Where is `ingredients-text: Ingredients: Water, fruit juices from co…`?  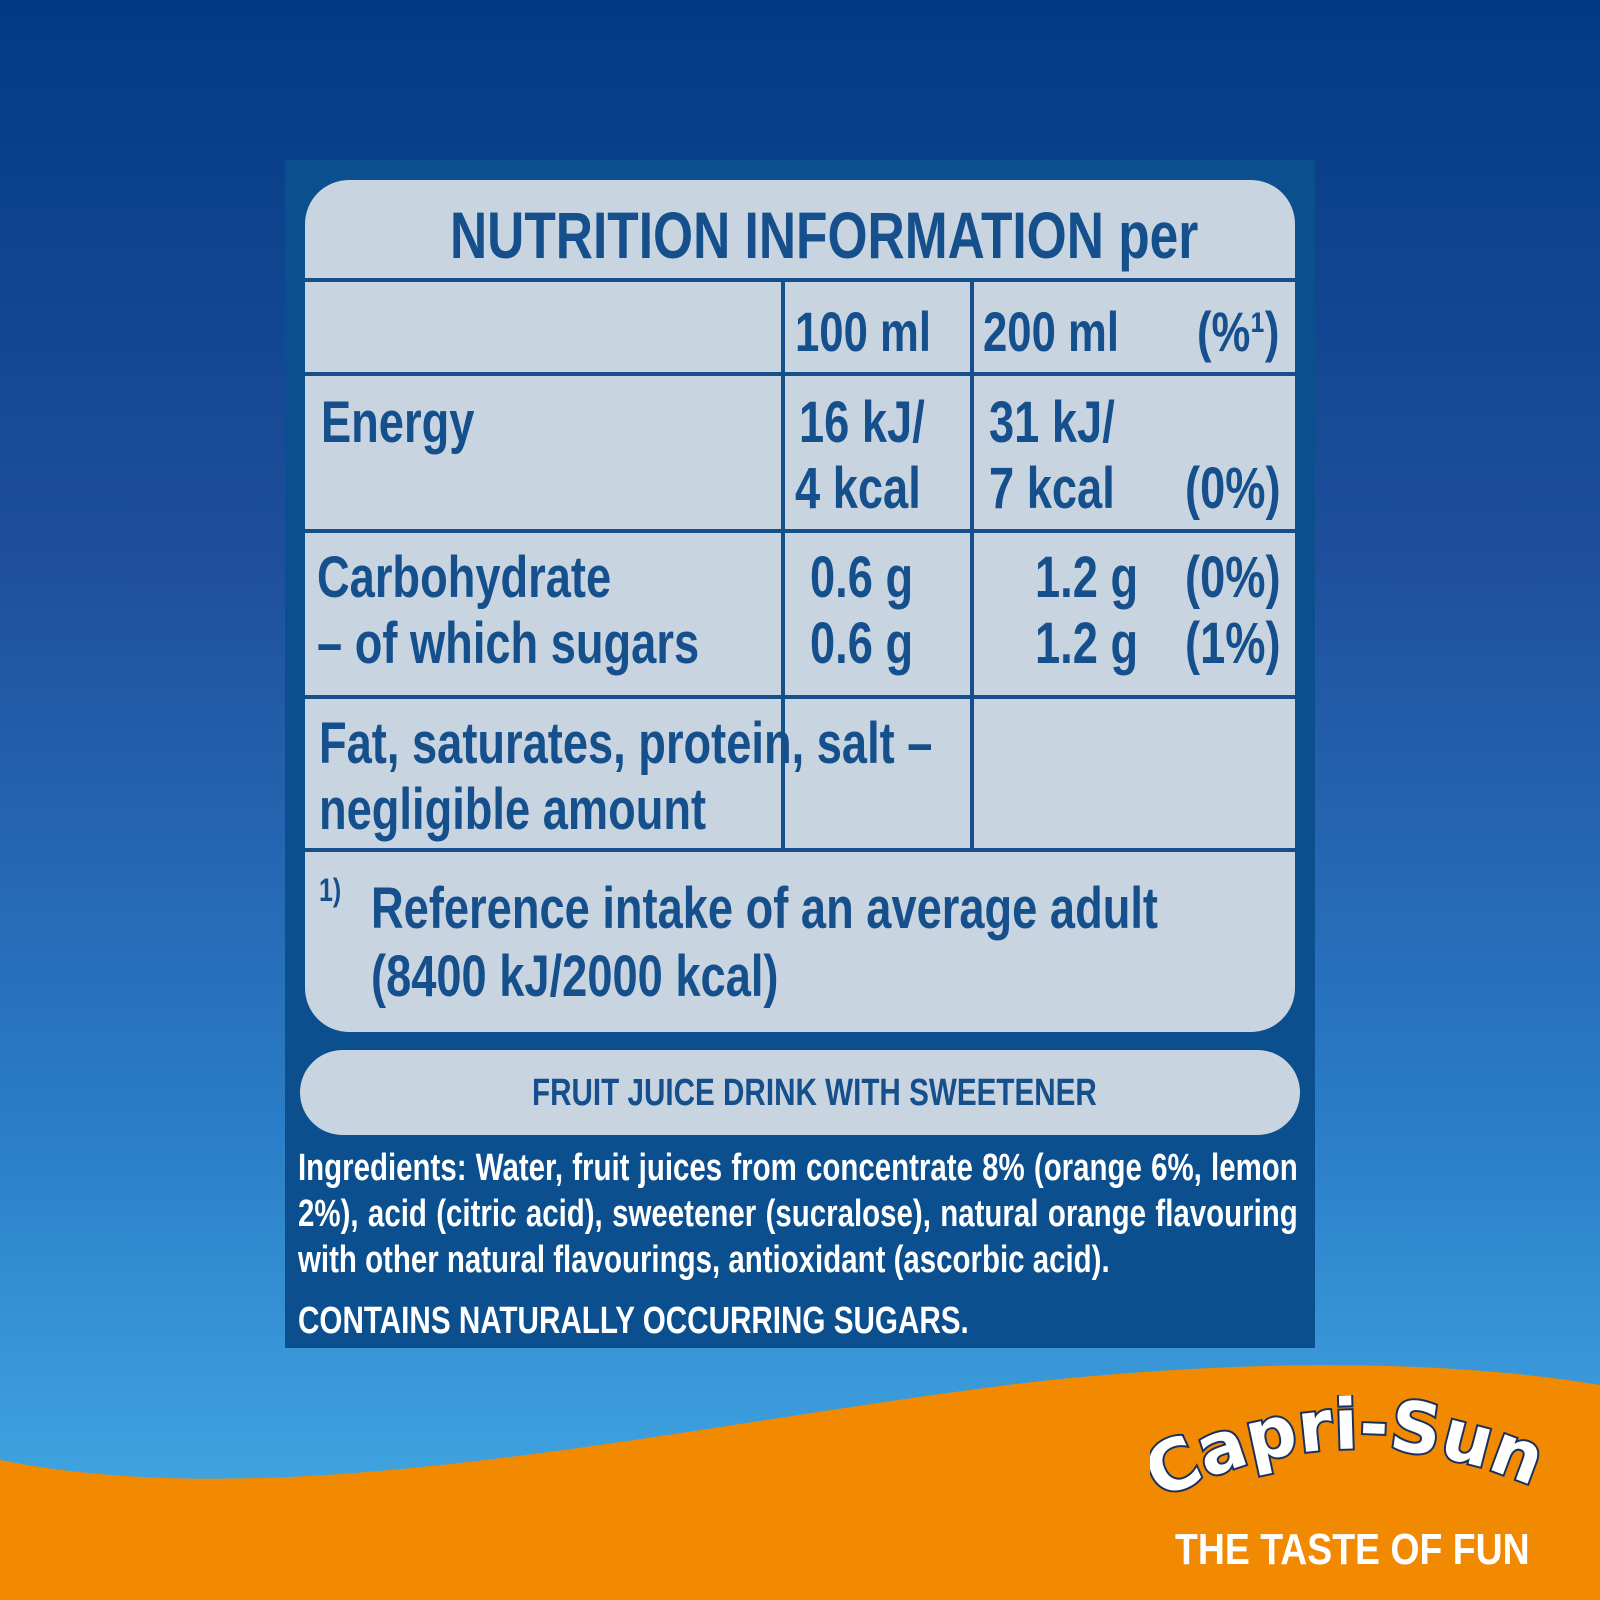
ingredients-text: Ingredients: Water, fruit juices from co… is located at coordinates (798, 1214).